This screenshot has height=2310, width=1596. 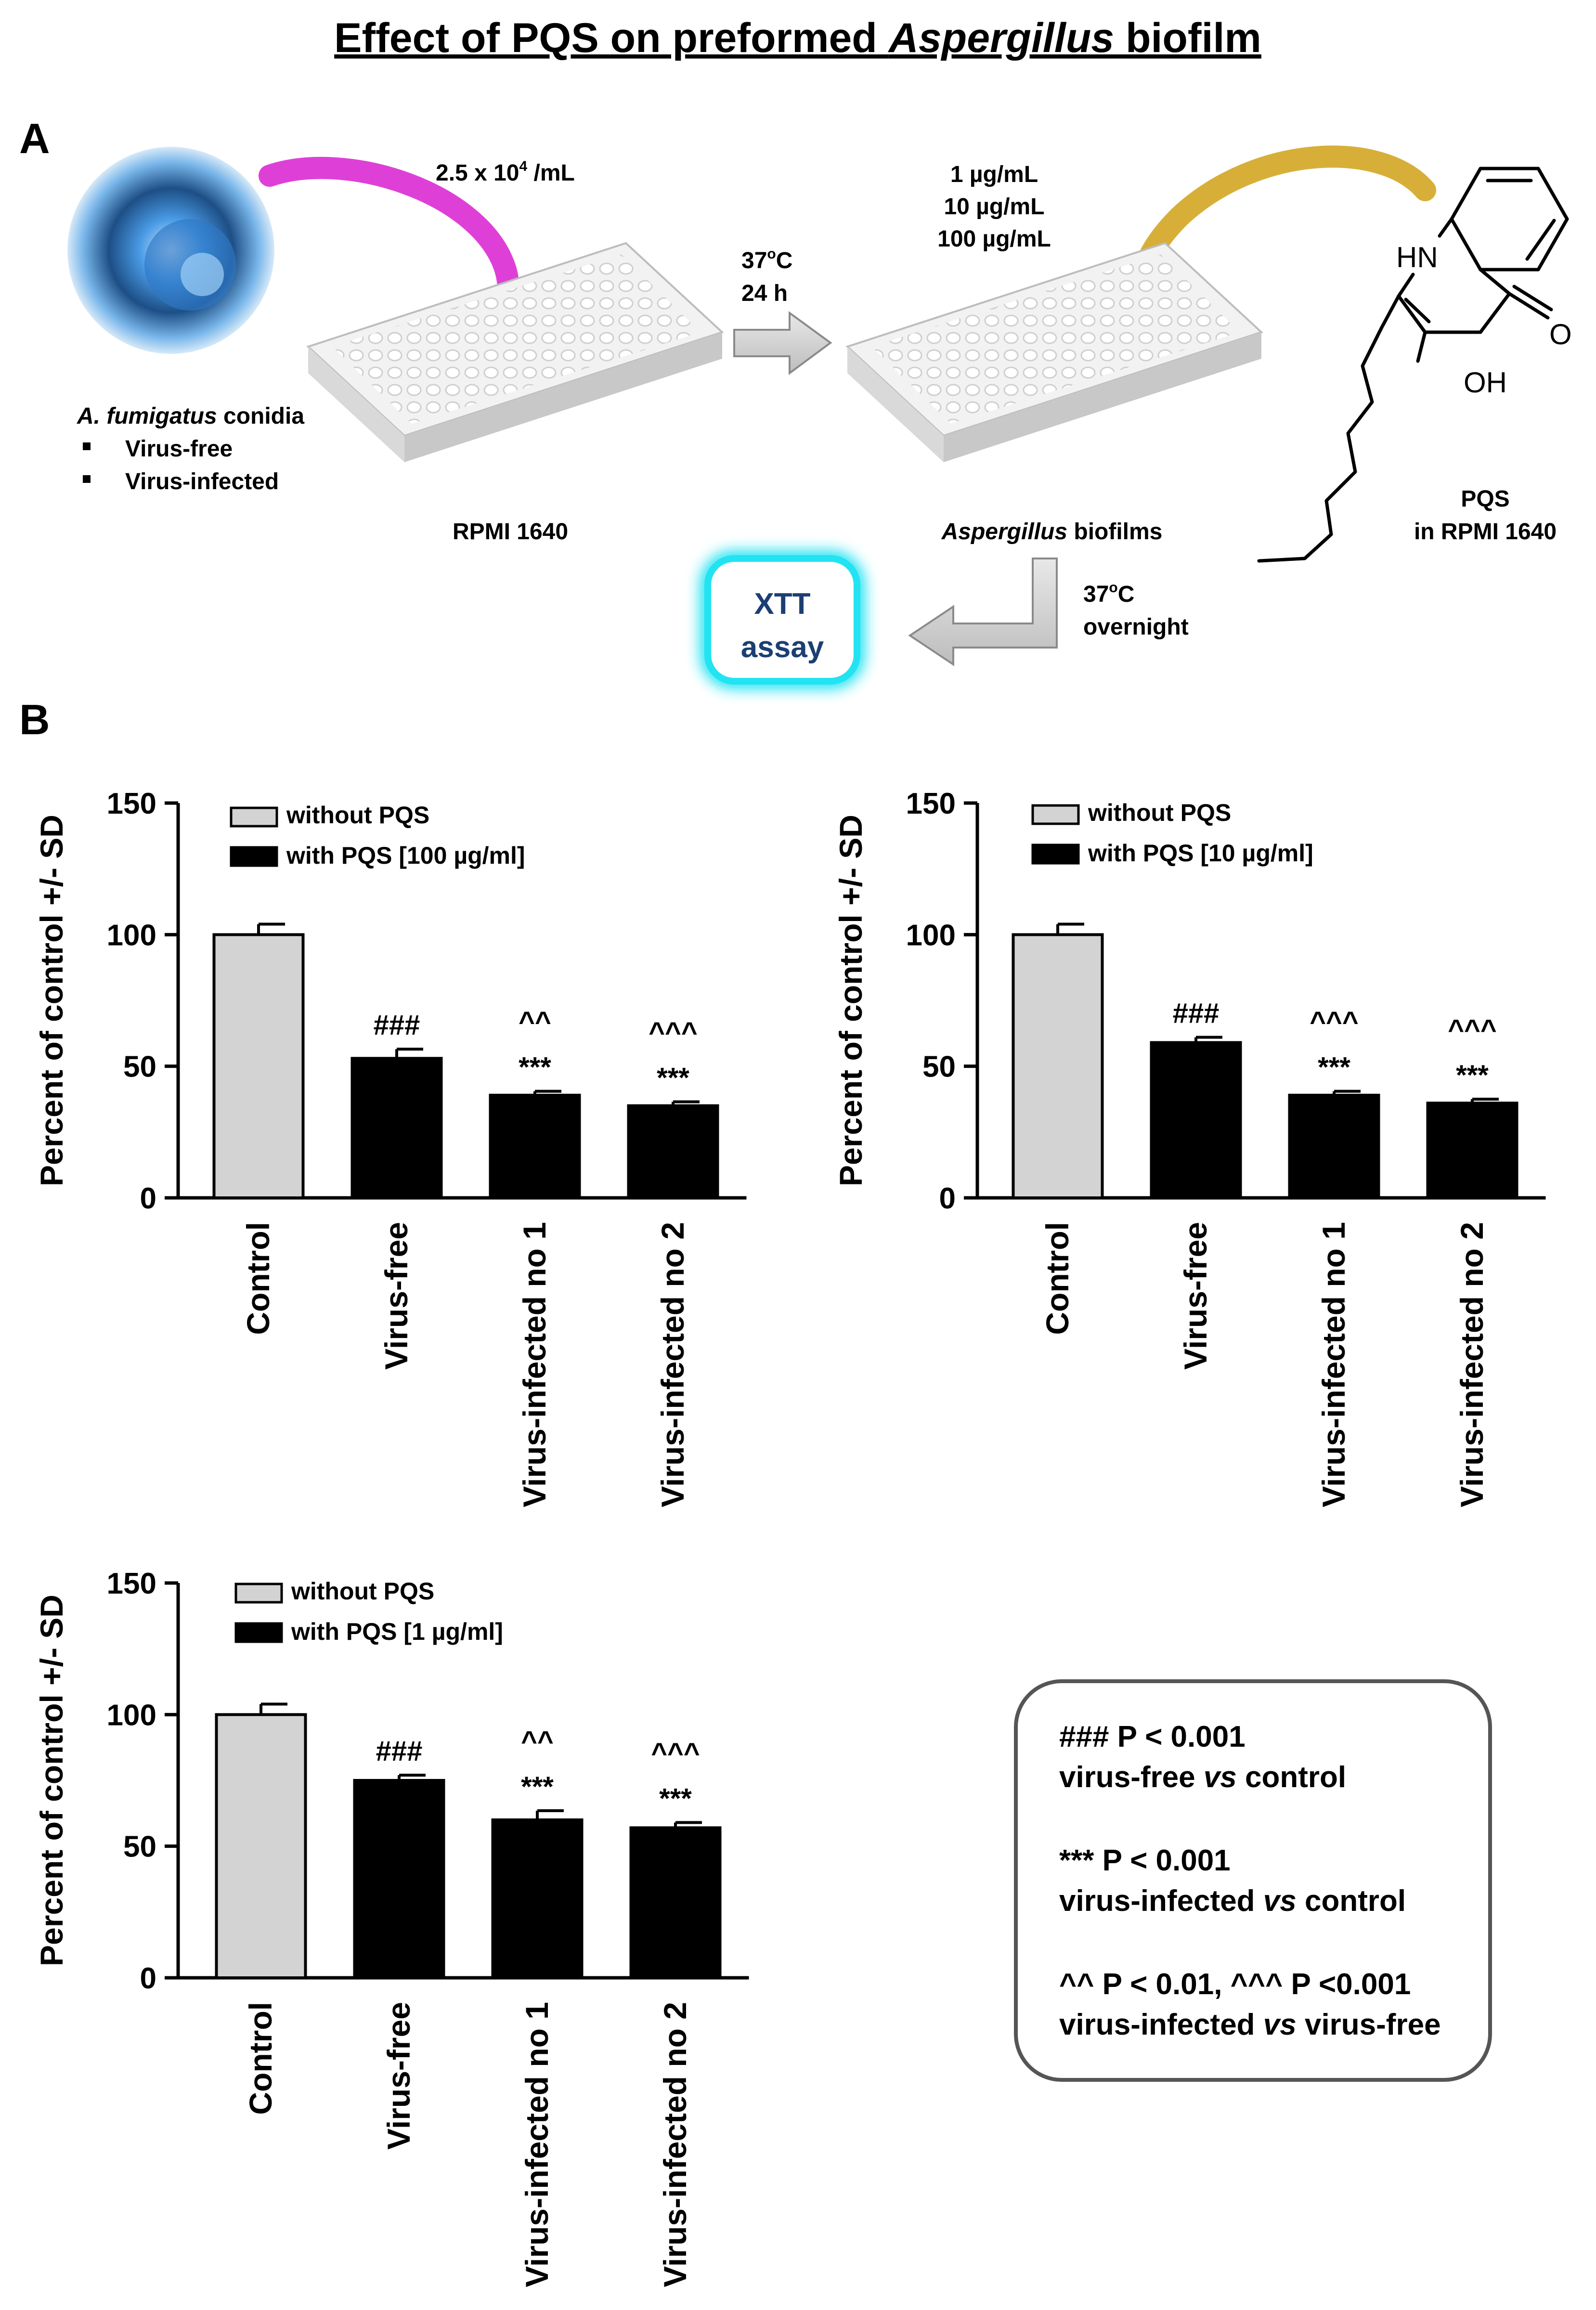 I want to click on significance-line: virus-infected vs virus-free, so click(x=1250, y=2025).